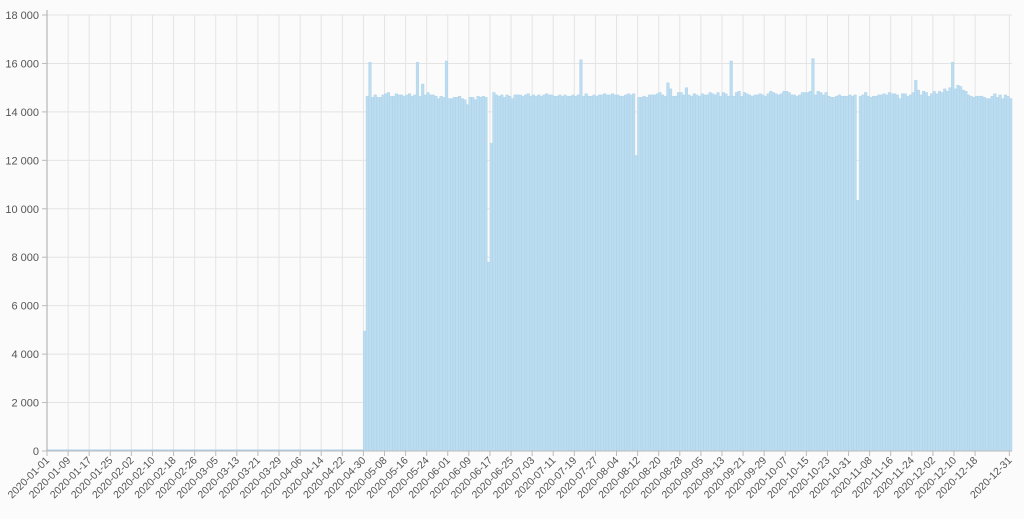 Image resolution: width=1024 pixels, height=519 pixels. Describe the element at coordinates (22, 16) in the screenshot. I see `y-tick-label: 18 000` at that location.